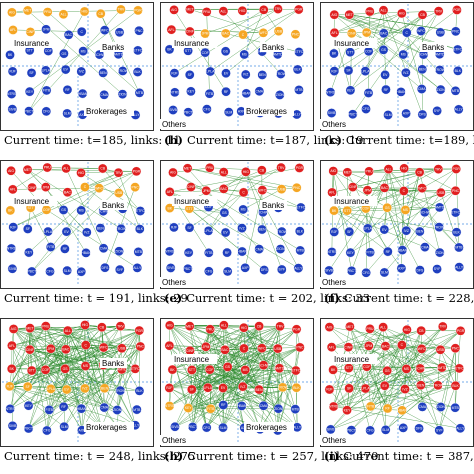 Image resolution: width=474 pixels, height=474 pixels. What do you see at coordinates (68, 192) in the screenshot?
I see `node-label: BAC` at bounding box center [68, 192].